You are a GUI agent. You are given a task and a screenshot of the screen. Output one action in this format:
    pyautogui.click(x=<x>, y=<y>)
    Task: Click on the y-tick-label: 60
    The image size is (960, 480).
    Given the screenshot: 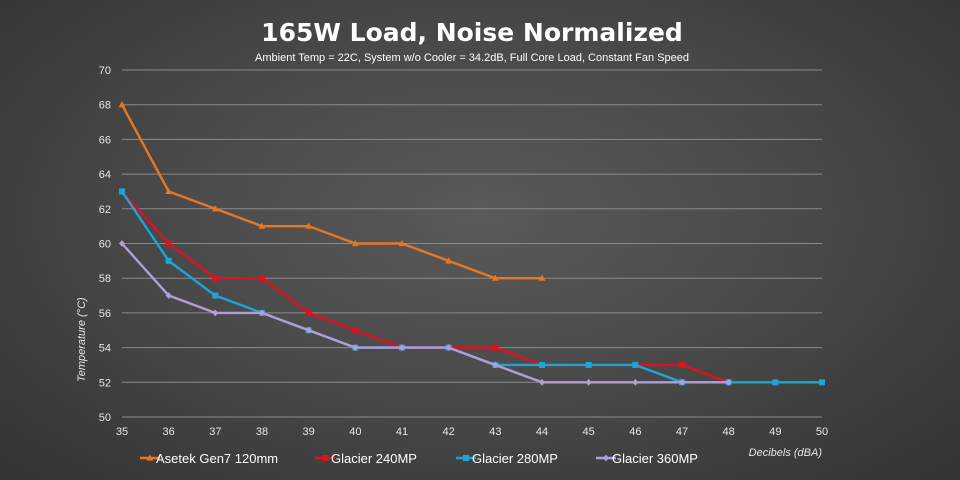 What is the action you would take?
    pyautogui.click(x=105, y=245)
    